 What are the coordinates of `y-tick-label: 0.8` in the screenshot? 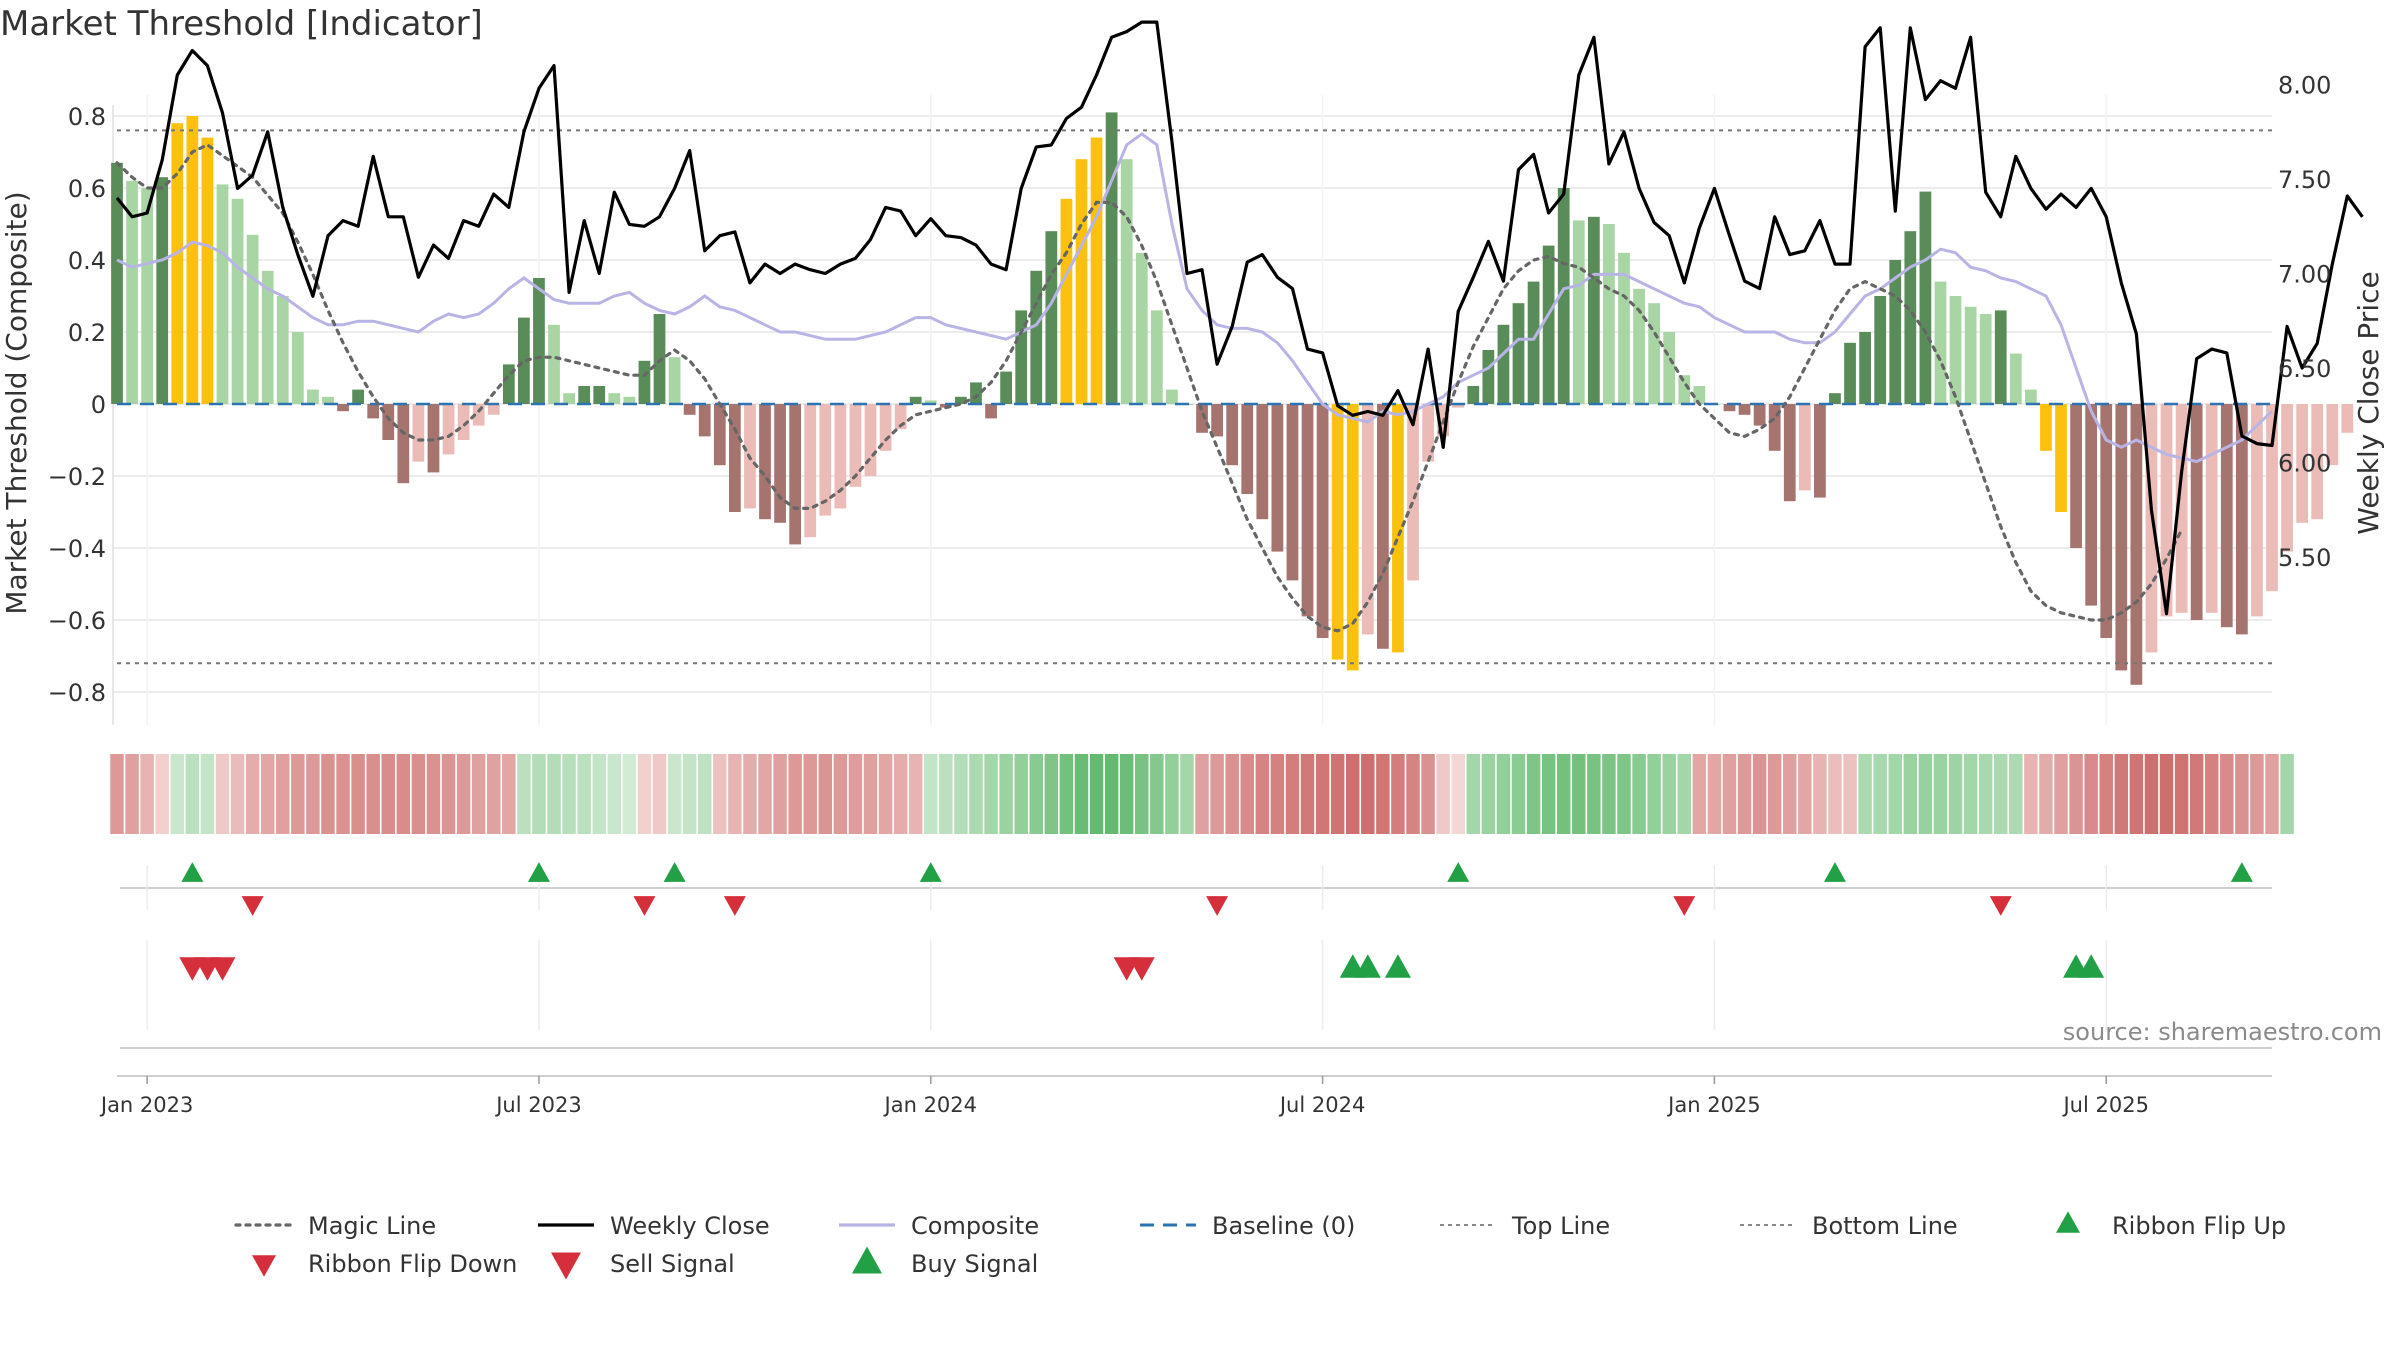 It's located at (87, 117).